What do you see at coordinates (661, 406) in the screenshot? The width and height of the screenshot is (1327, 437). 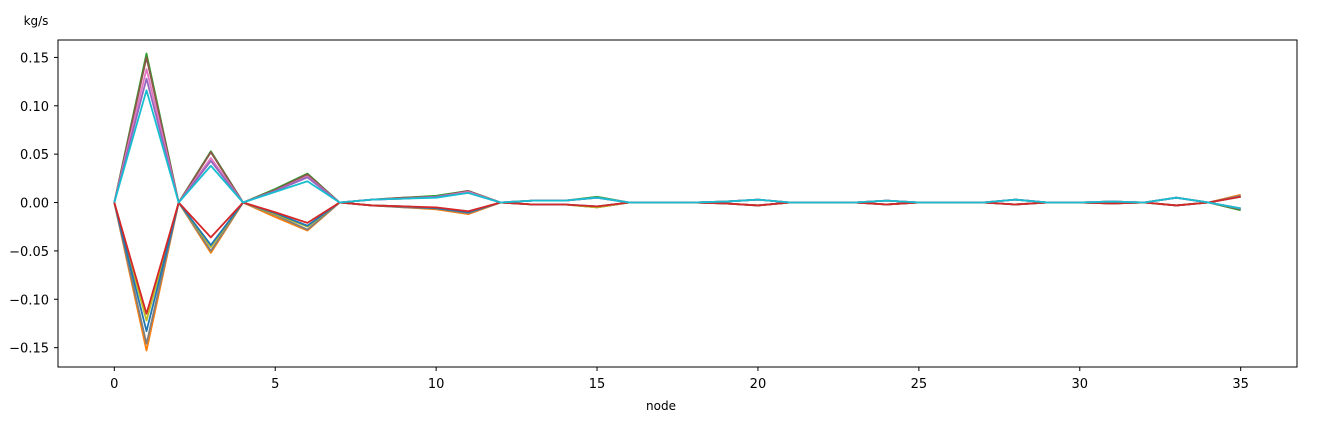 I see `x-axis-label: node` at bounding box center [661, 406].